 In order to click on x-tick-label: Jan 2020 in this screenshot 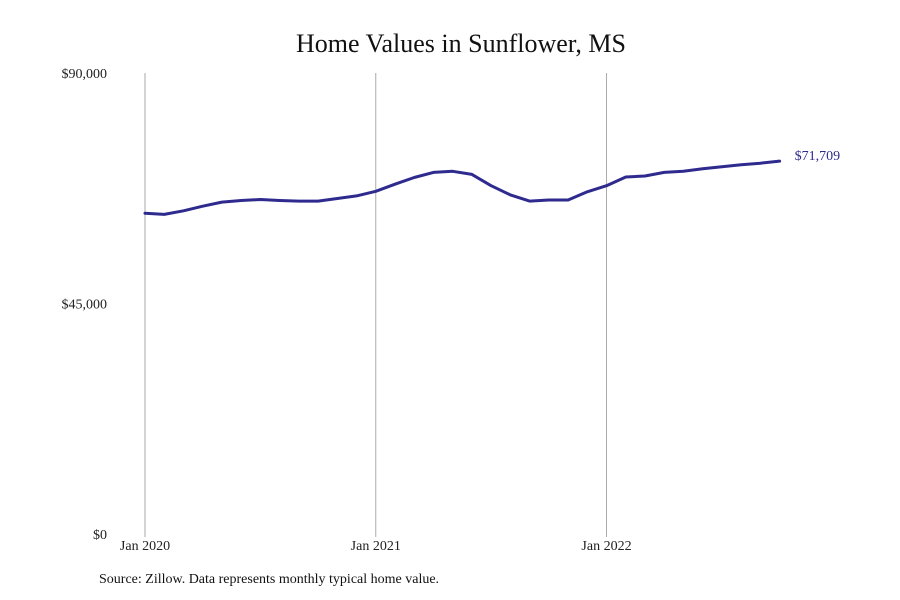, I will do `click(145, 546)`.